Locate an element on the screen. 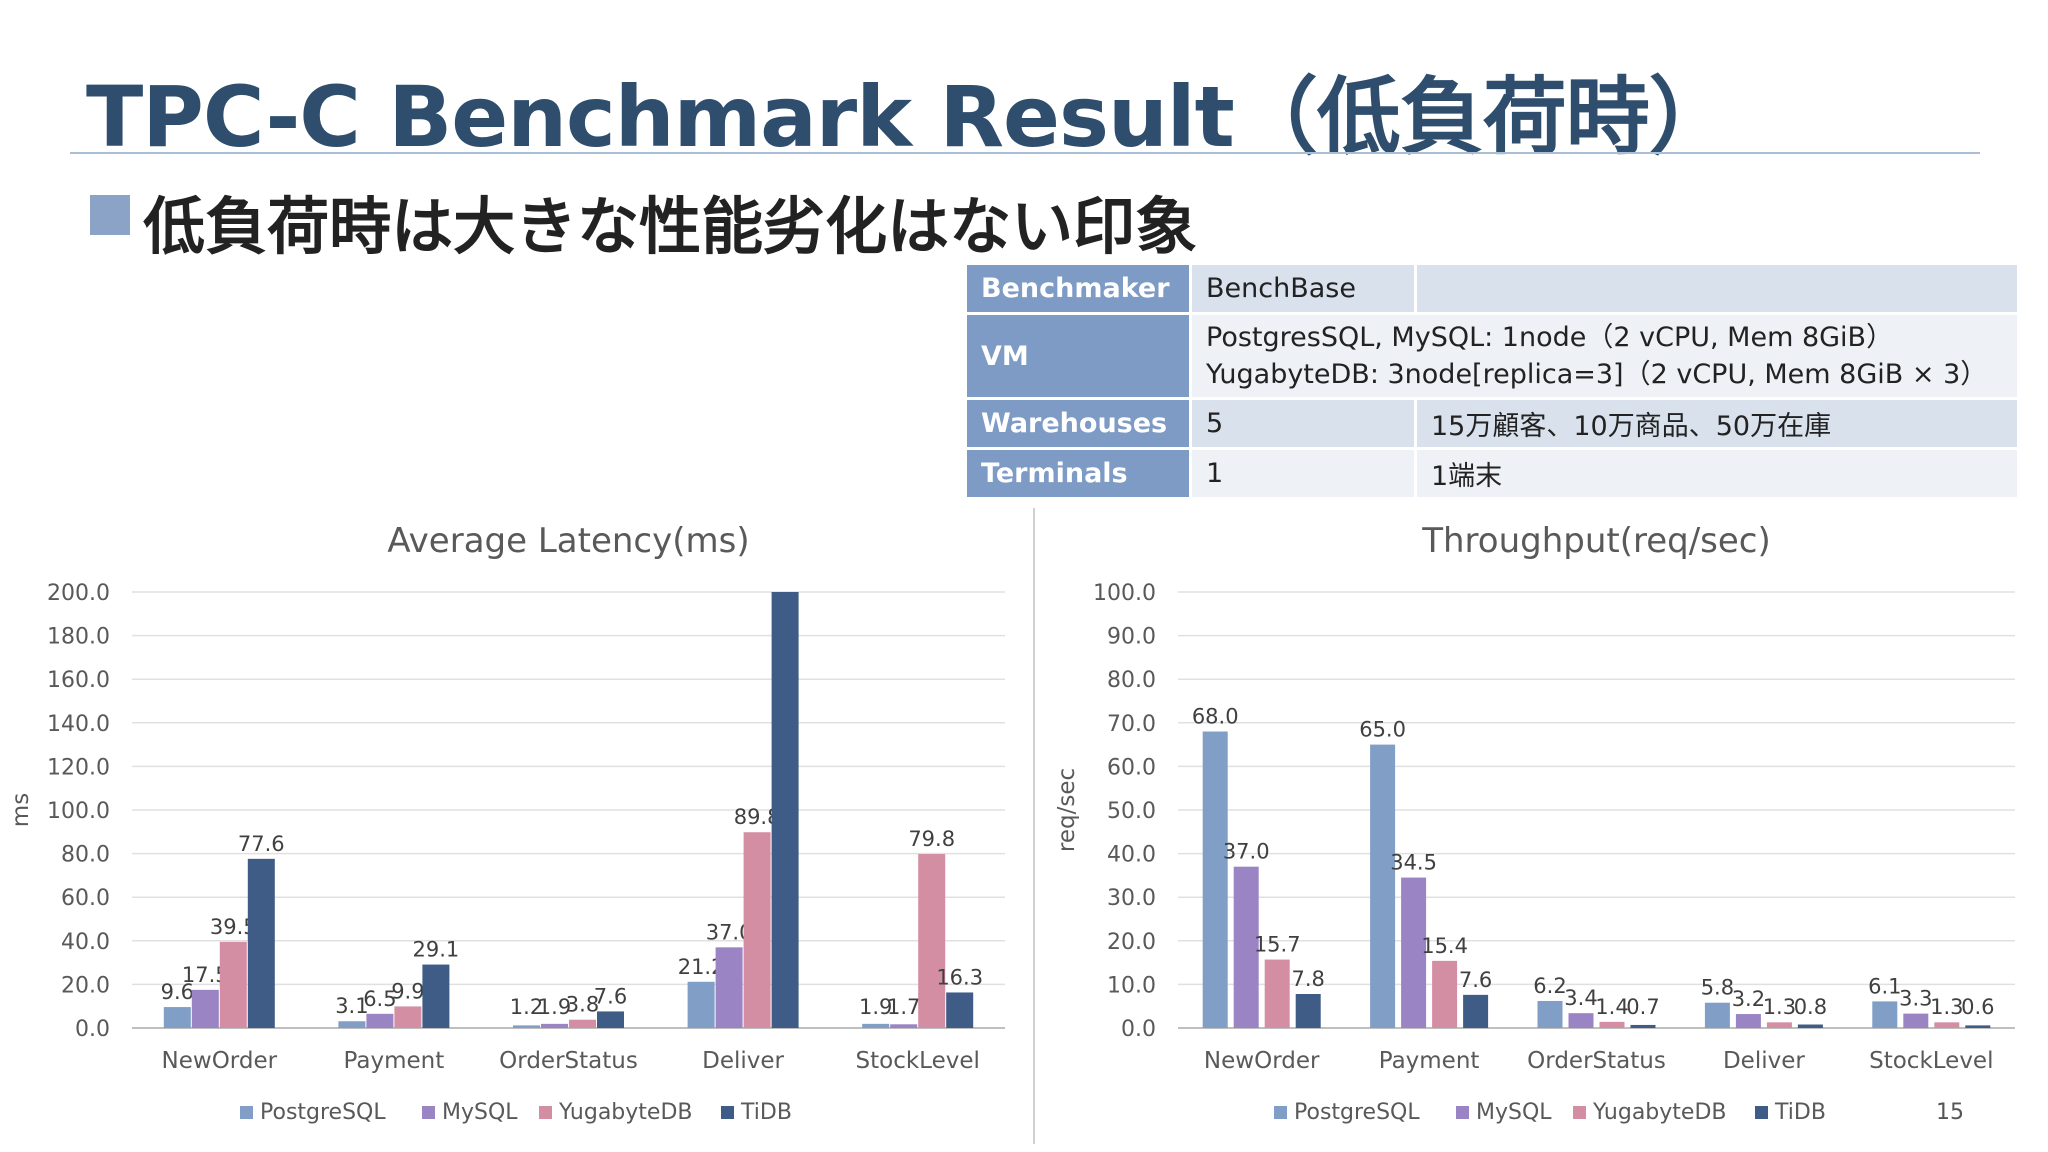 This screenshot has width=2048, height=1152. data-label: 16.3 is located at coordinates (959, 977).